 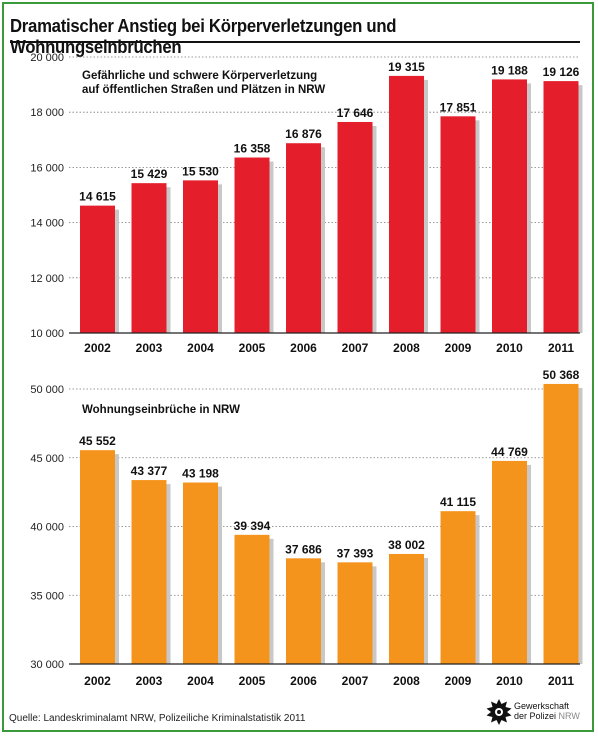 What do you see at coordinates (561, 375) in the screenshot?
I see `data-label: 50 368` at bounding box center [561, 375].